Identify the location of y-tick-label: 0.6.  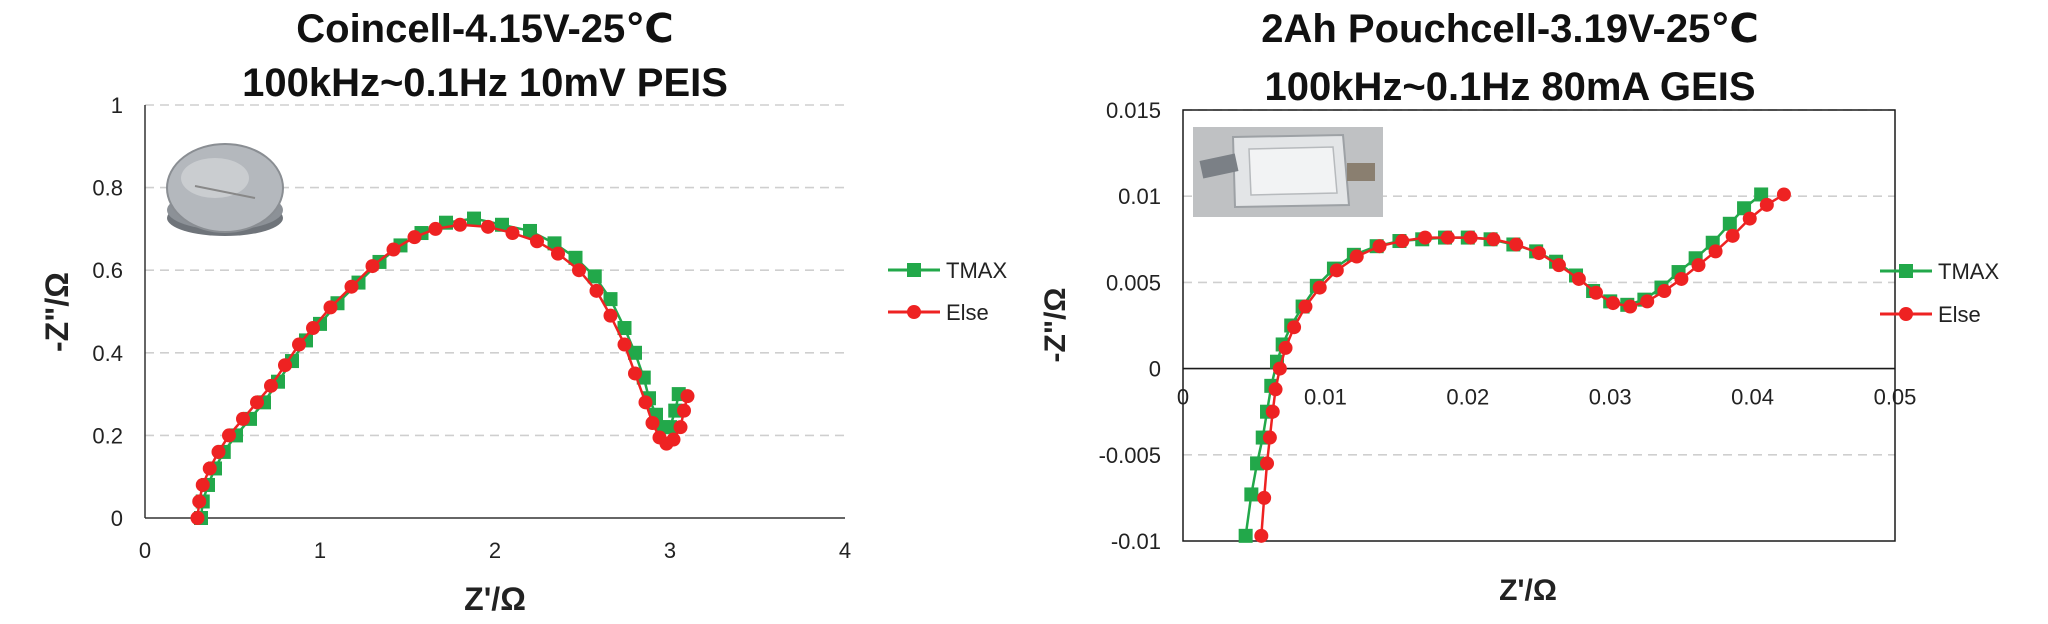
(107, 270).